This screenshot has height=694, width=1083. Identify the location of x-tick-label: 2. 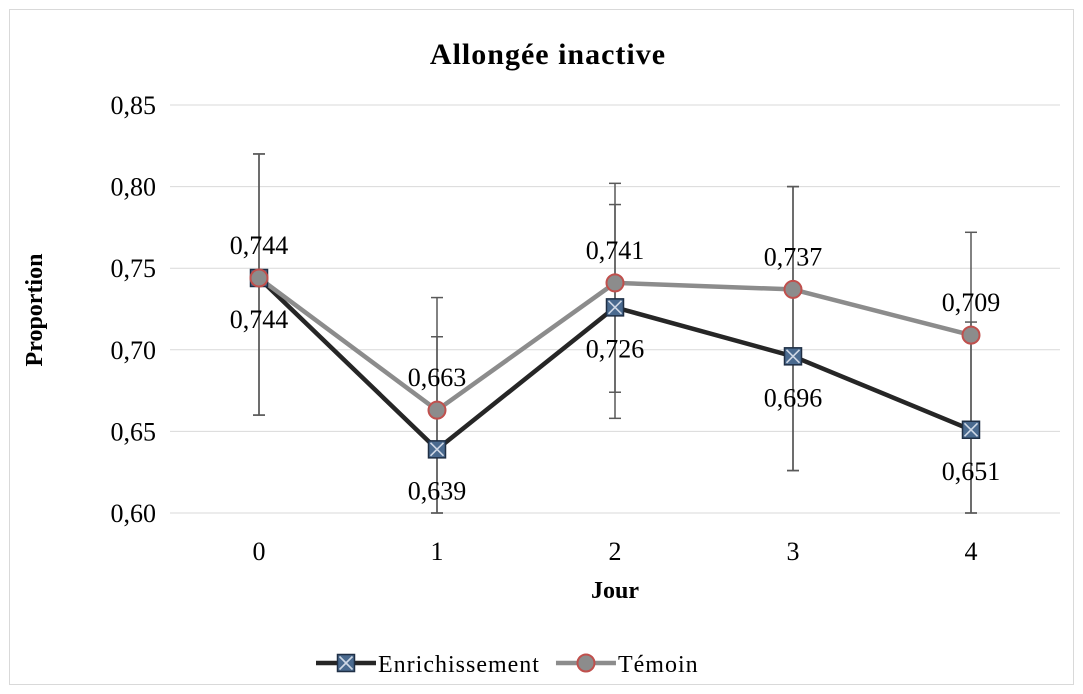
(615, 551).